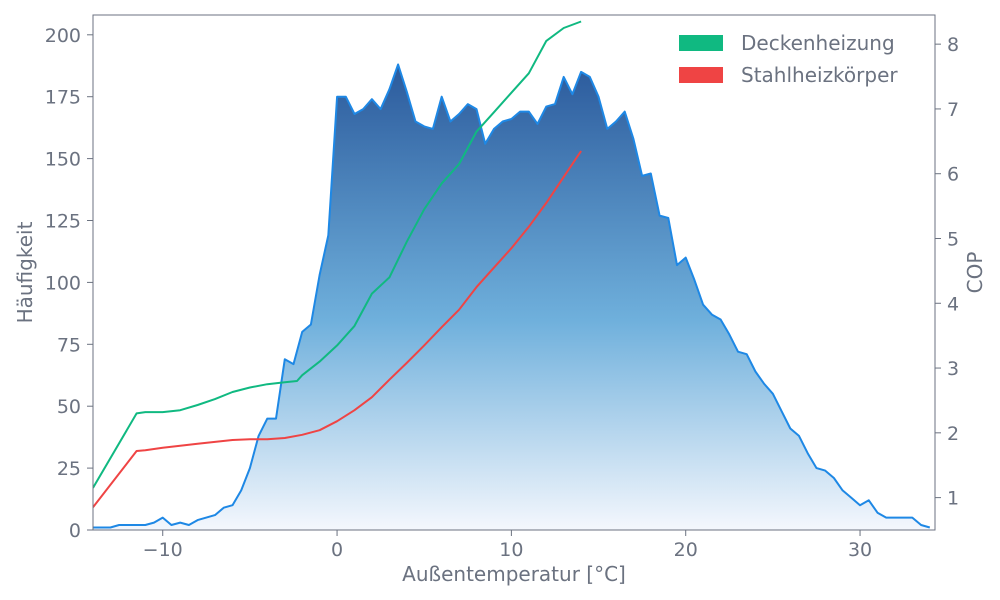  Describe the element at coordinates (818, 43) in the screenshot. I see `legend-label-deckenheizung: Deckenheizung` at that location.